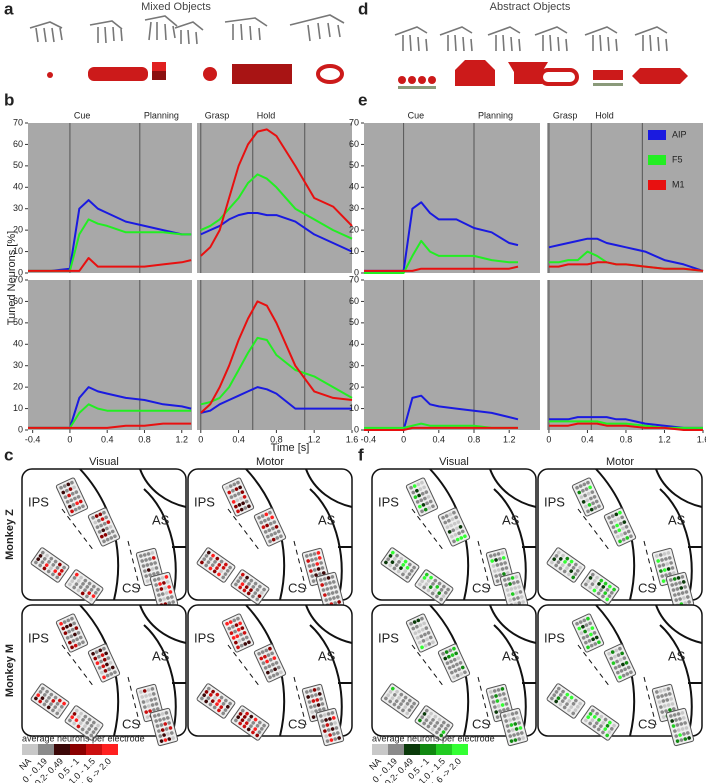 The image size is (706, 783). Describe the element at coordinates (369, 439) in the screenshot. I see `x-tick-label: -0.4` at that location.